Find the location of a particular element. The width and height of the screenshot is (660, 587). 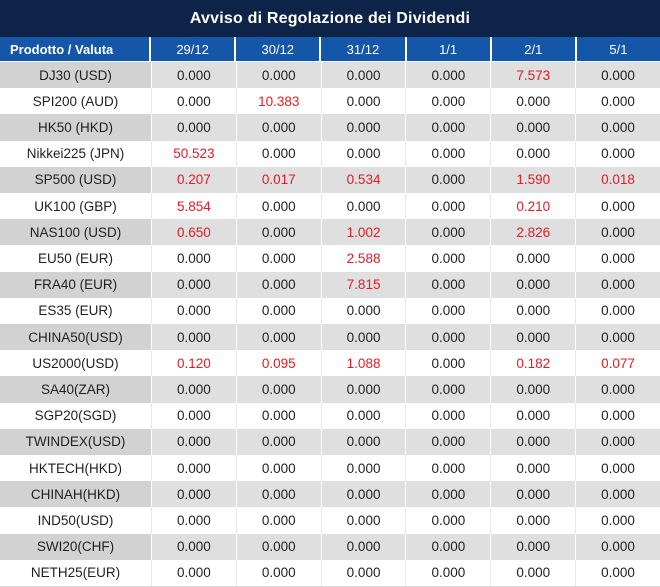

dividend-value-cell: 0.095 is located at coordinates (278, 363).